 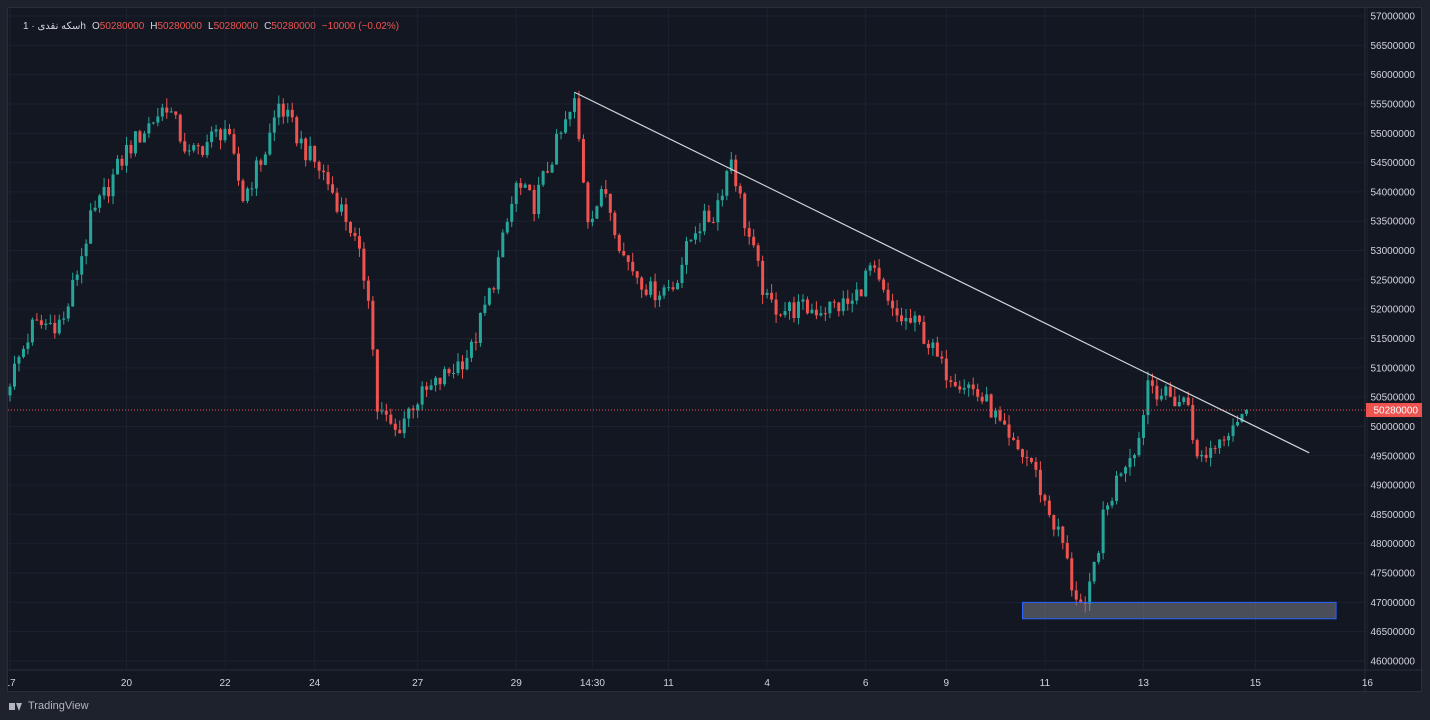 I want to click on time-tick-label: 29, so click(x=517, y=683).